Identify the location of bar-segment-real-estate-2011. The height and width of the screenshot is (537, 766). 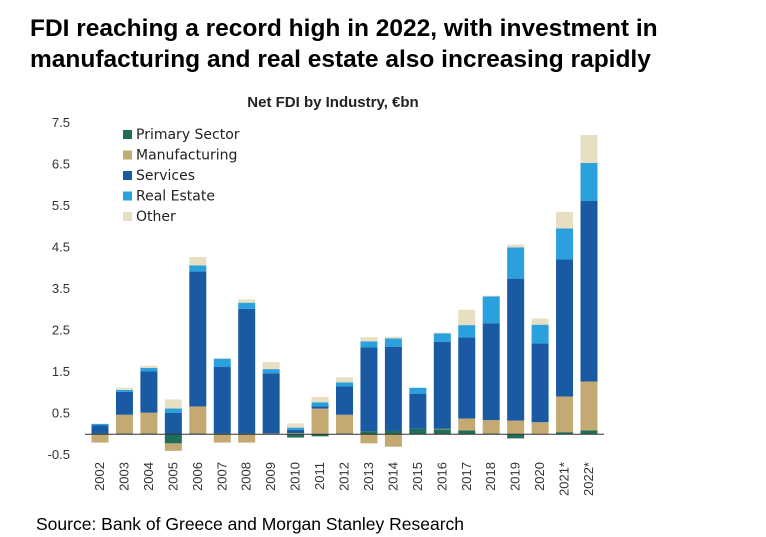
(320, 404).